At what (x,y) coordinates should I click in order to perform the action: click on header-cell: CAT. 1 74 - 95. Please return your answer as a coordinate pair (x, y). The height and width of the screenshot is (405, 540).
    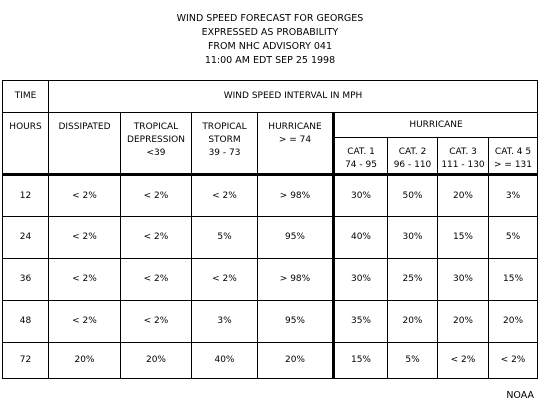
    Looking at the image, I should click on (360, 156).